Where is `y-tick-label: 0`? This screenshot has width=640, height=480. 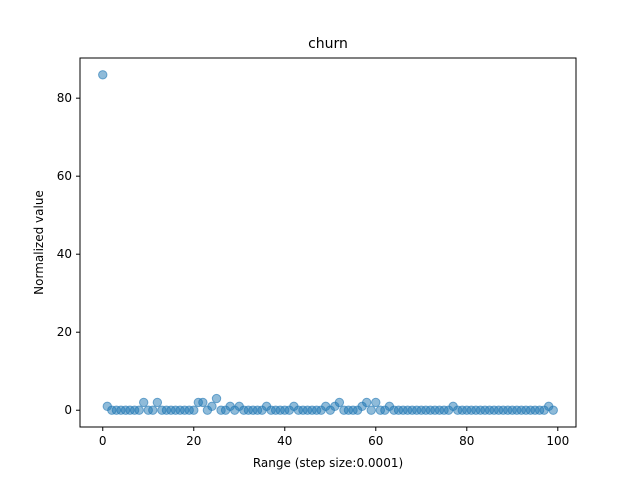
y-tick-label: 0 is located at coordinates (68, 410).